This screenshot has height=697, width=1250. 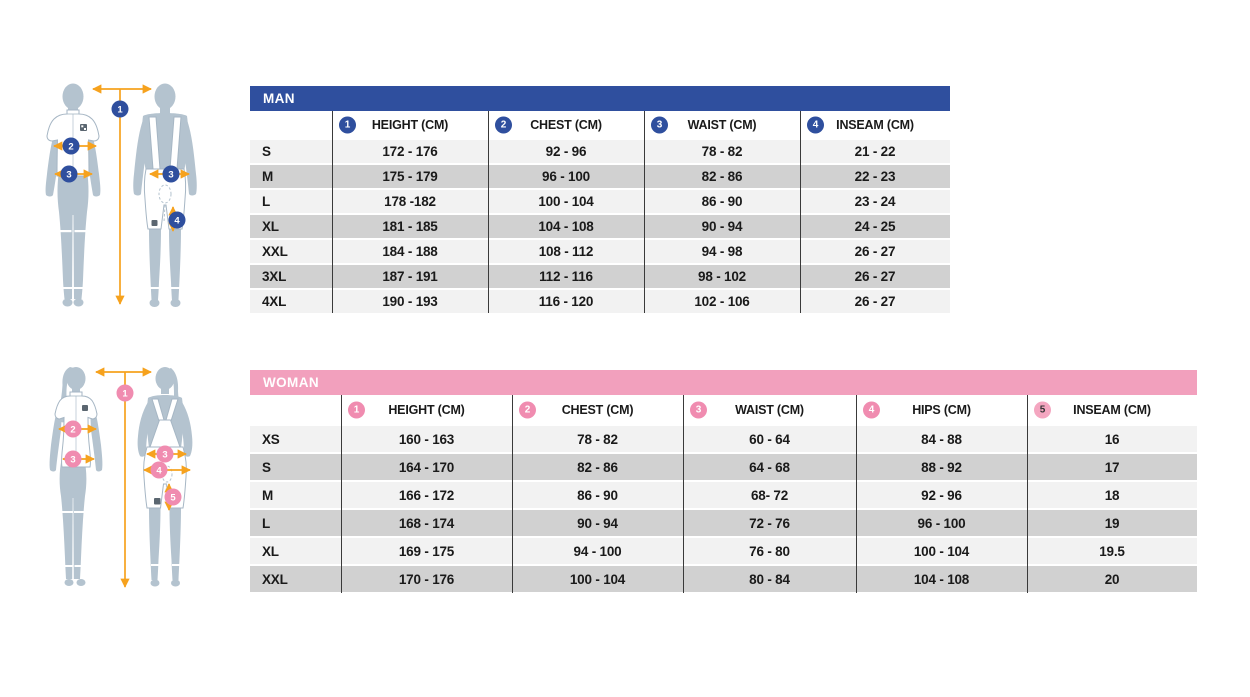 What do you see at coordinates (165, 477) in the screenshot?
I see `woman-back-figure` at bounding box center [165, 477].